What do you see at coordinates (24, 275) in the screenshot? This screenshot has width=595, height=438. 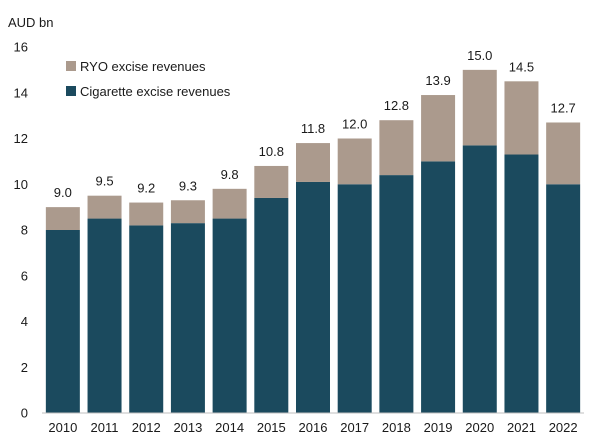 I see `y-tick-label: 6` at bounding box center [24, 275].